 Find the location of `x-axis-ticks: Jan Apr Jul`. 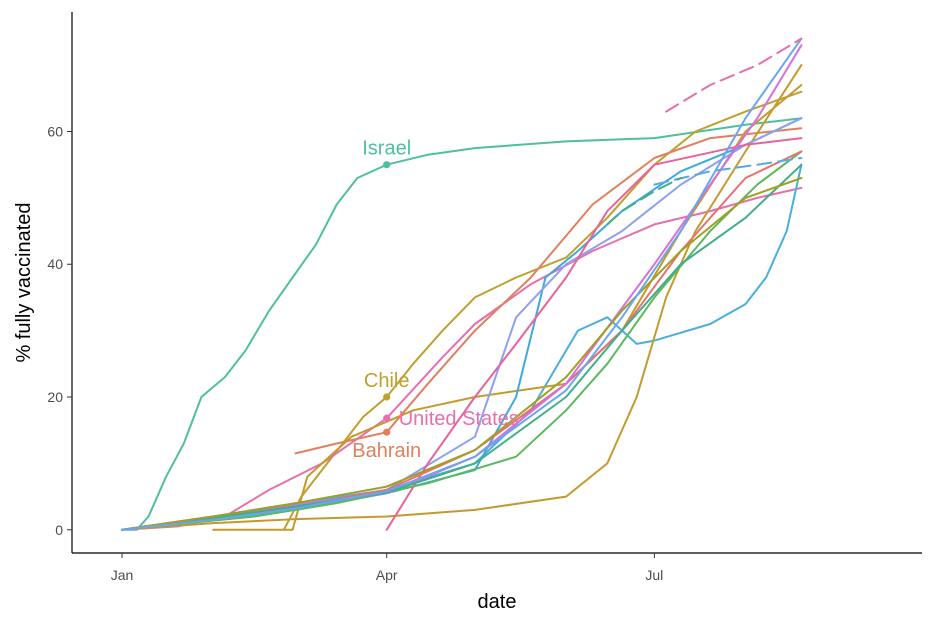

x-axis-ticks: Jan Apr Jul is located at coordinates (387, 568).